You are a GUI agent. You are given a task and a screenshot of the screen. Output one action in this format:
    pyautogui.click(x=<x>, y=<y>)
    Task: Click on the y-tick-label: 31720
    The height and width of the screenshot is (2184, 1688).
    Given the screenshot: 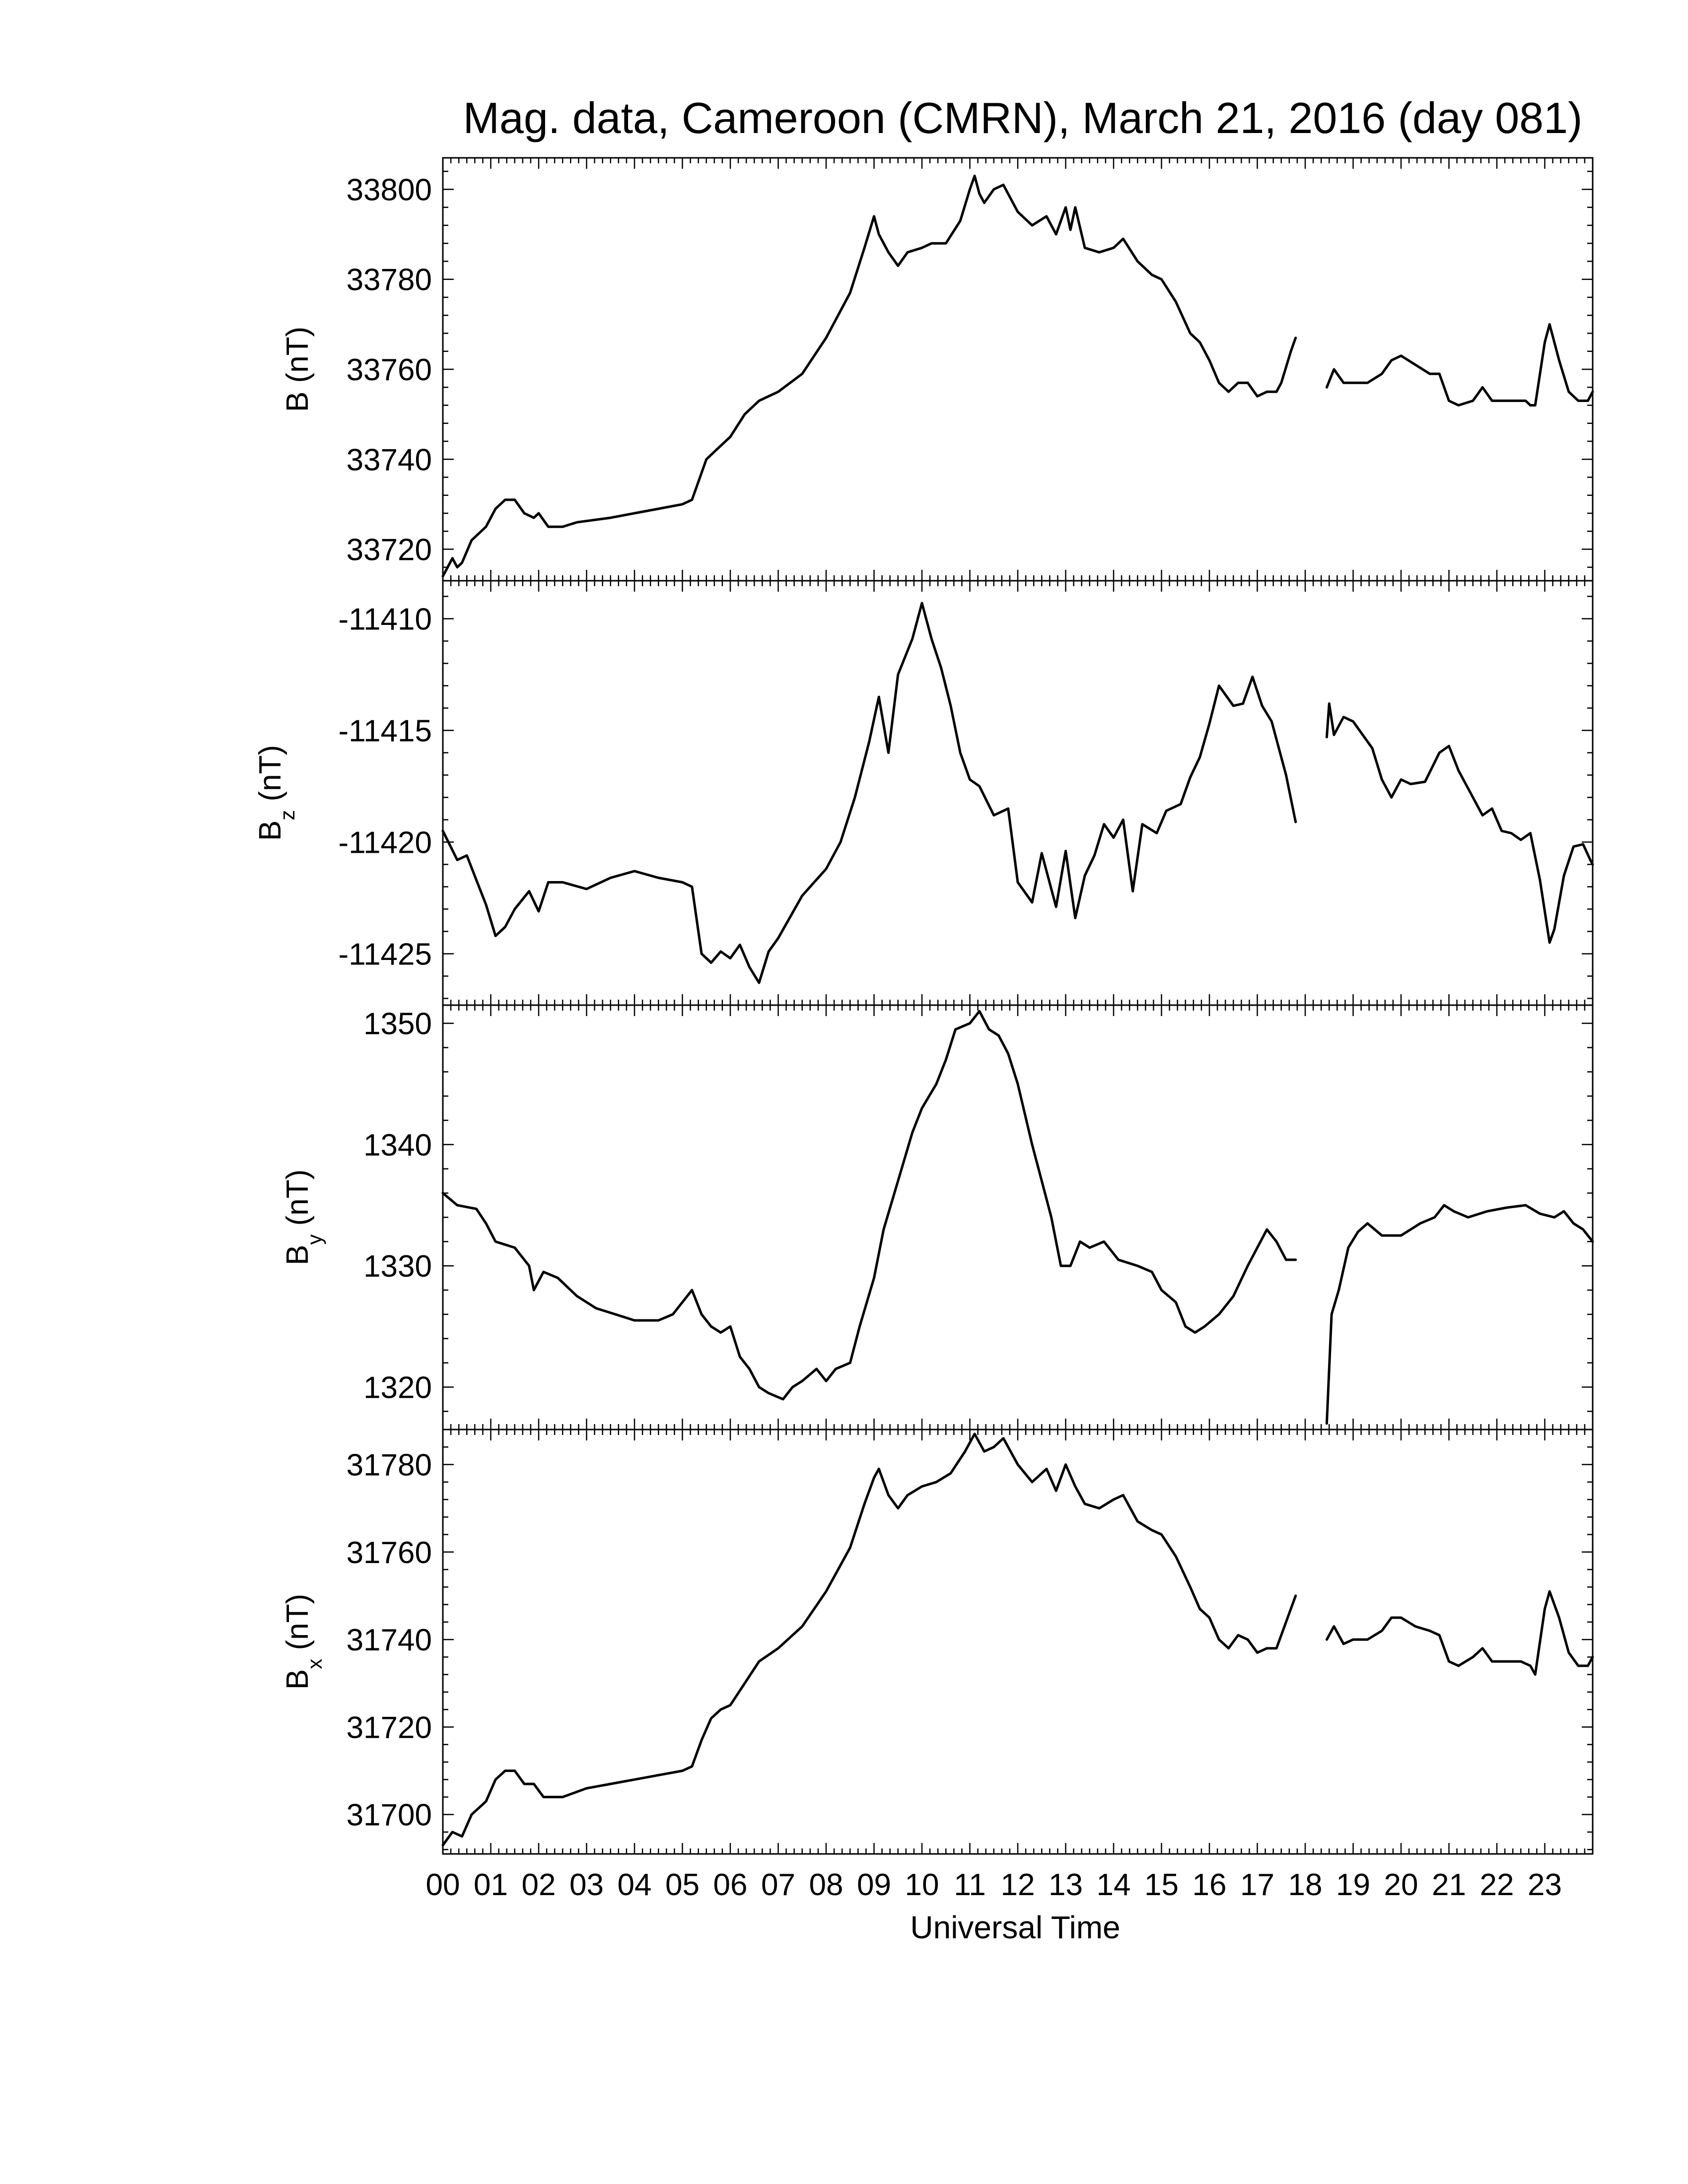 What is the action you would take?
    pyautogui.click(x=389, y=1727)
    